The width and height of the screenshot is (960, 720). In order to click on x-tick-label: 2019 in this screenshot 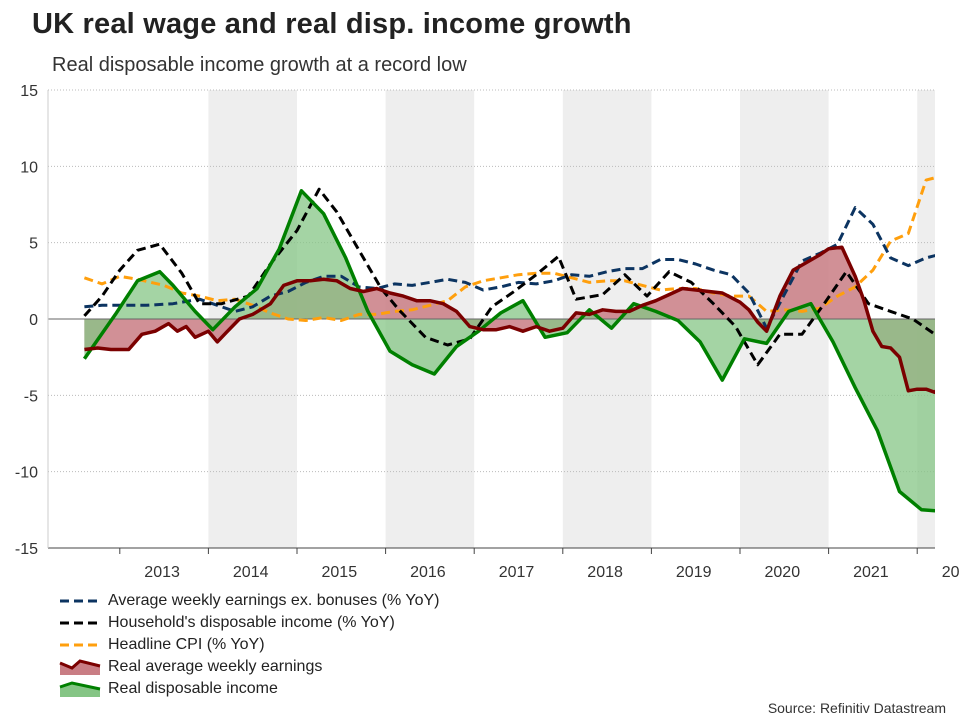, I will do `click(694, 572)`.